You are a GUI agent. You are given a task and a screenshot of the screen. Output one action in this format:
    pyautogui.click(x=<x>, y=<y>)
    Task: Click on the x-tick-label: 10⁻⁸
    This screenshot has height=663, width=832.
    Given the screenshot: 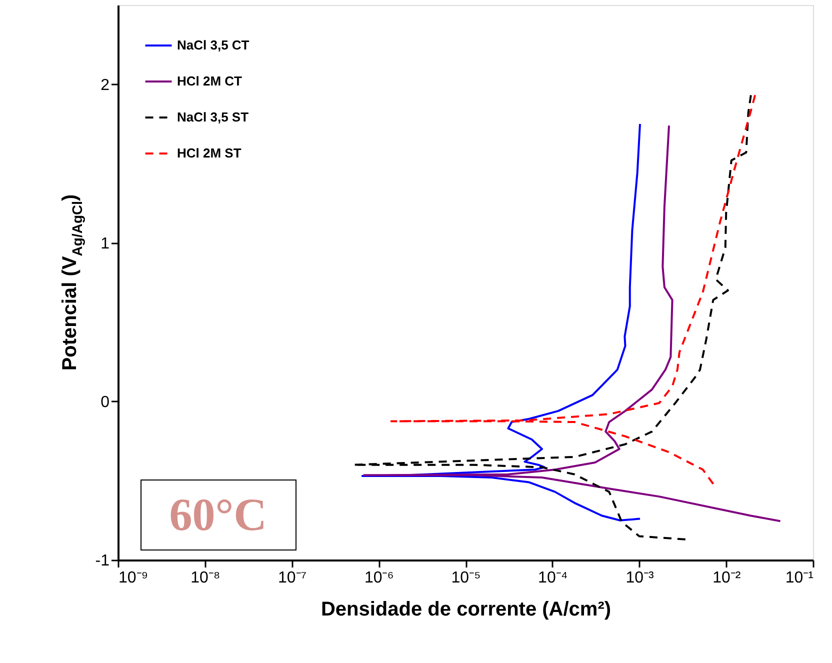 What is the action you would take?
    pyautogui.click(x=205, y=578)
    